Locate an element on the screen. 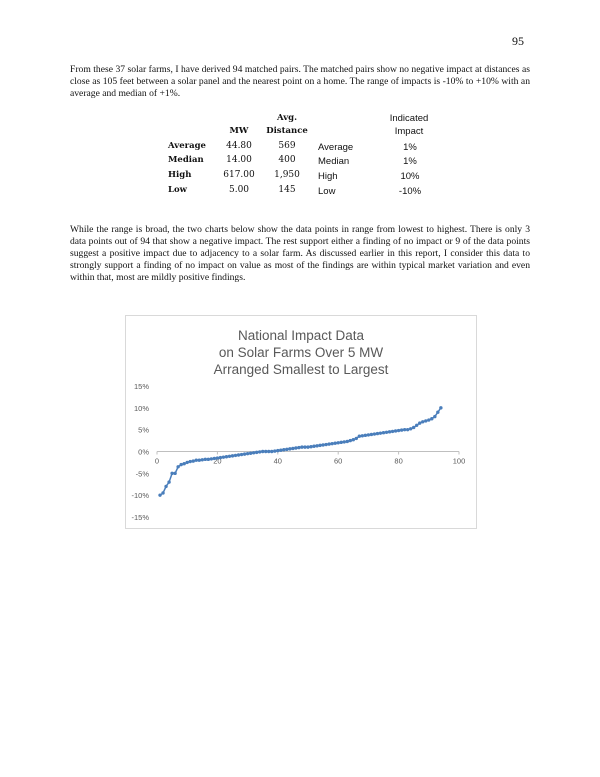  y-tick-label: 10% is located at coordinates (141, 408).